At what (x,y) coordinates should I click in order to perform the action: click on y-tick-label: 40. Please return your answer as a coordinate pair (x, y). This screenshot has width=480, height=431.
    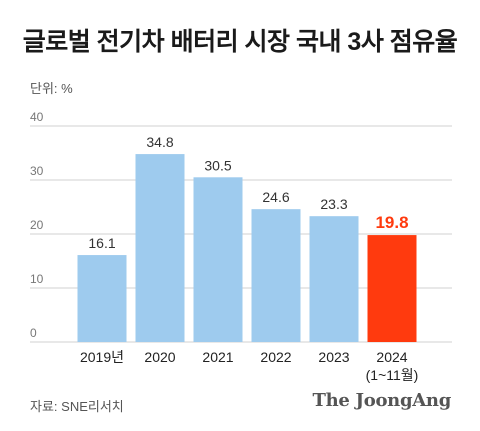
    Looking at the image, I should click on (37, 117).